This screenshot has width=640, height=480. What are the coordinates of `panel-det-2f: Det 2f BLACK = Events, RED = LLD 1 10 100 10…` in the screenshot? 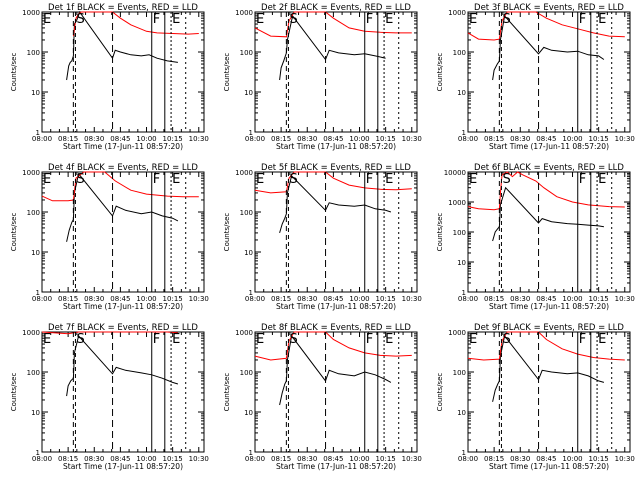 It's located at (322, 77).